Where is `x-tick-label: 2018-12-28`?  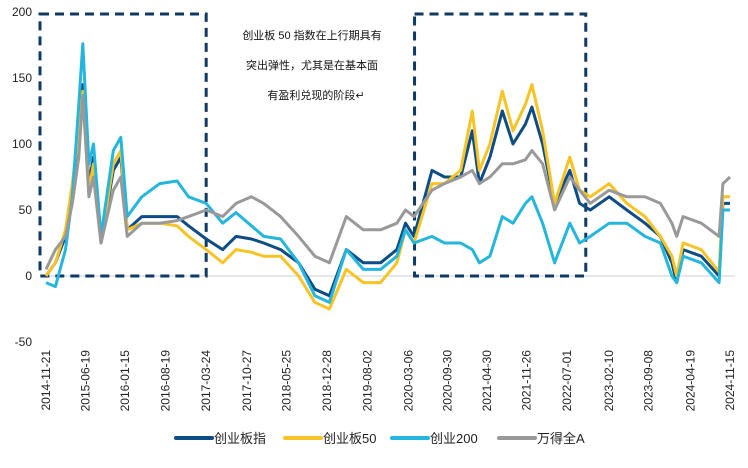 x-tick-label: 2018-12-28 is located at coordinates (327, 381).